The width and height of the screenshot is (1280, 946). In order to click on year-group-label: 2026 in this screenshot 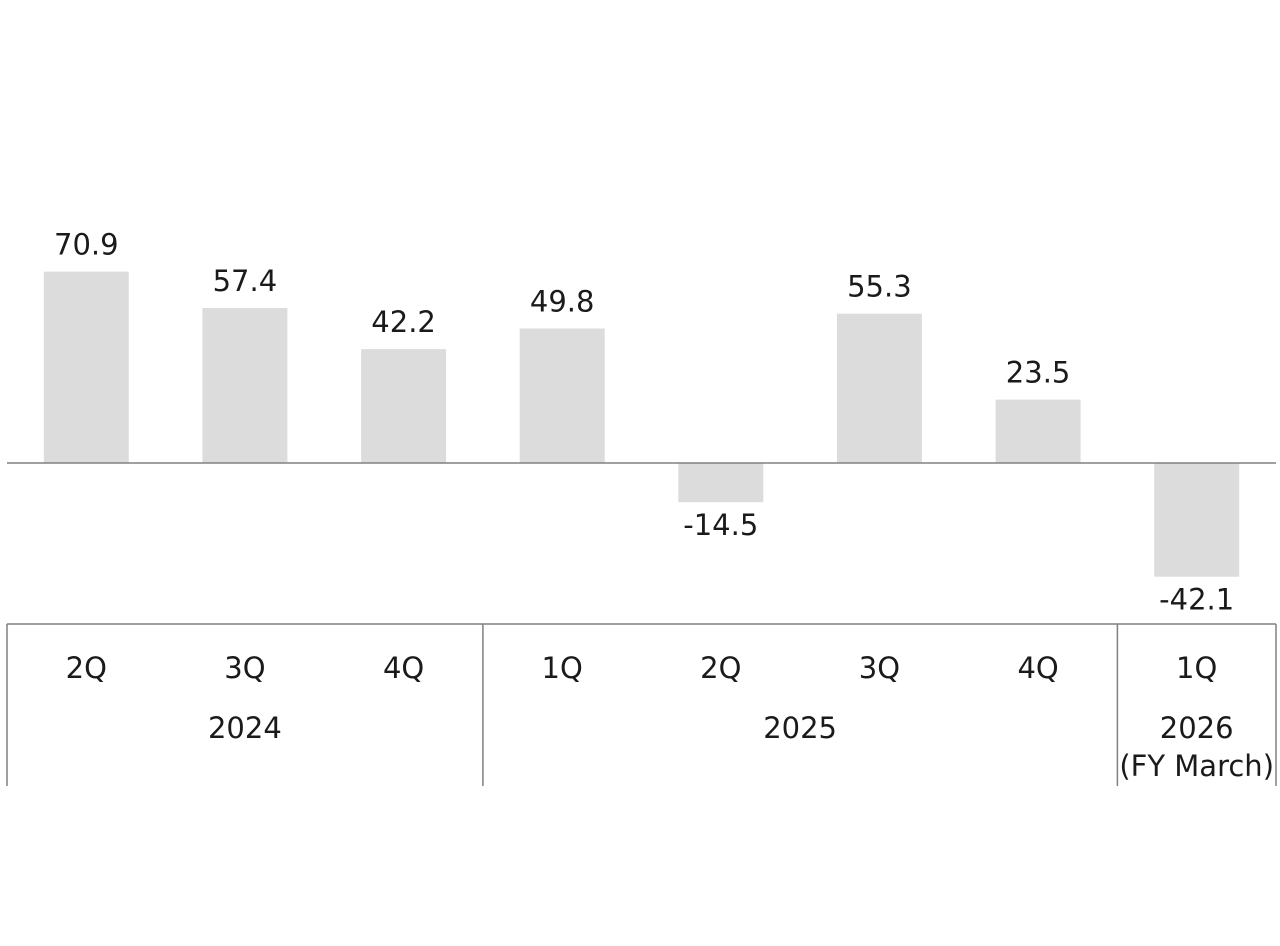, I will do `click(1197, 728)`.